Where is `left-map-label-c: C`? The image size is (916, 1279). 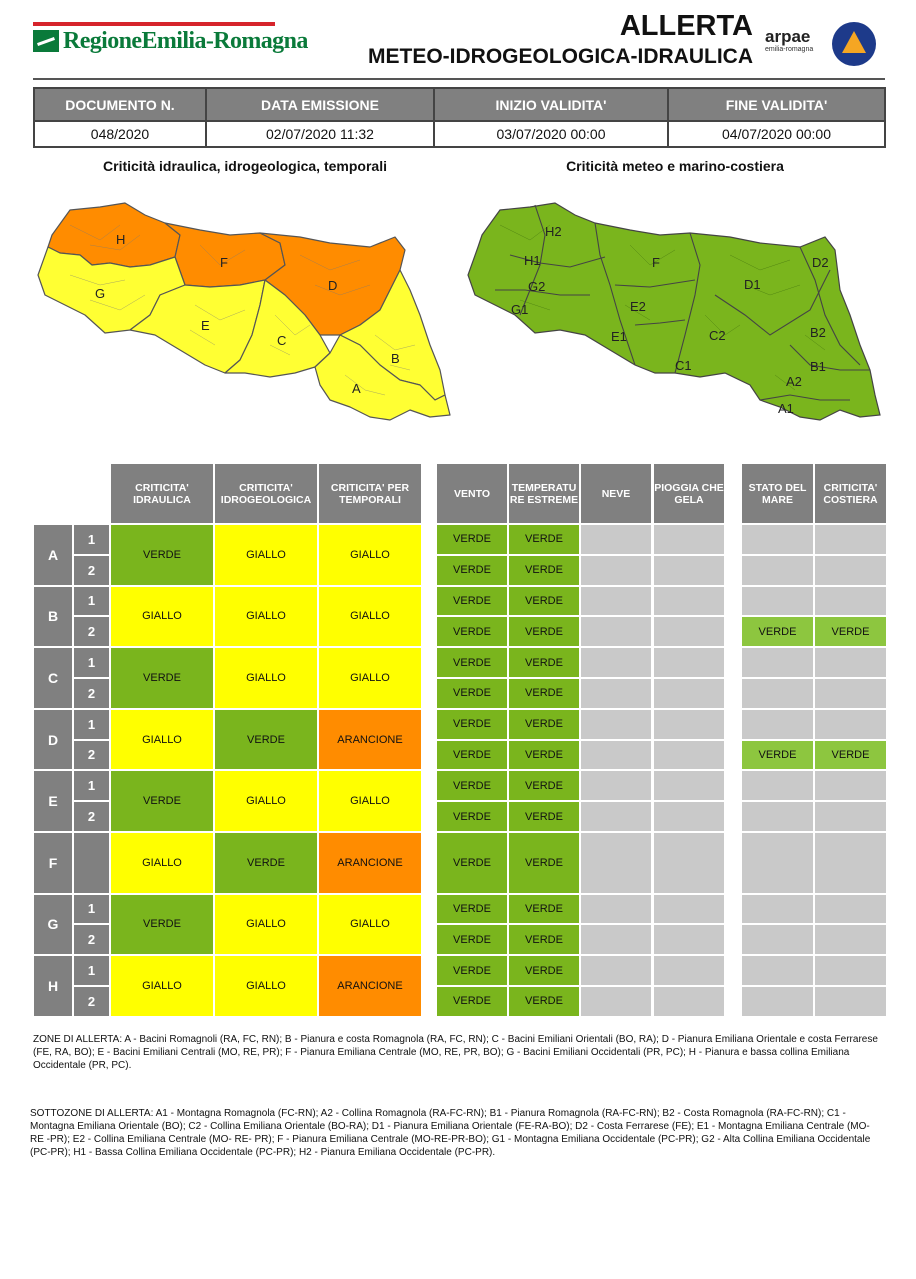 left-map-label-c: C is located at coordinates (281, 340).